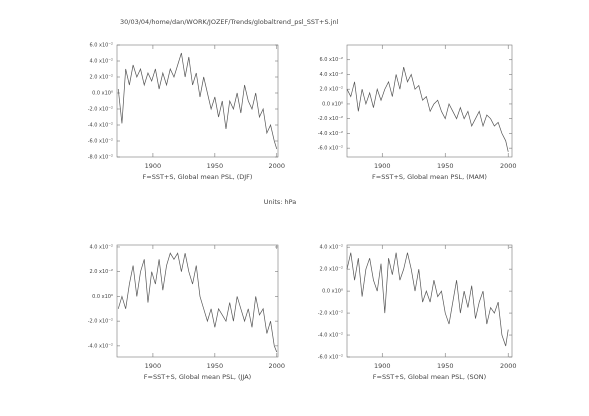  I want to click on x-axis-label: F=SST+S, Global mean PSL, (MAM), so click(429, 177).